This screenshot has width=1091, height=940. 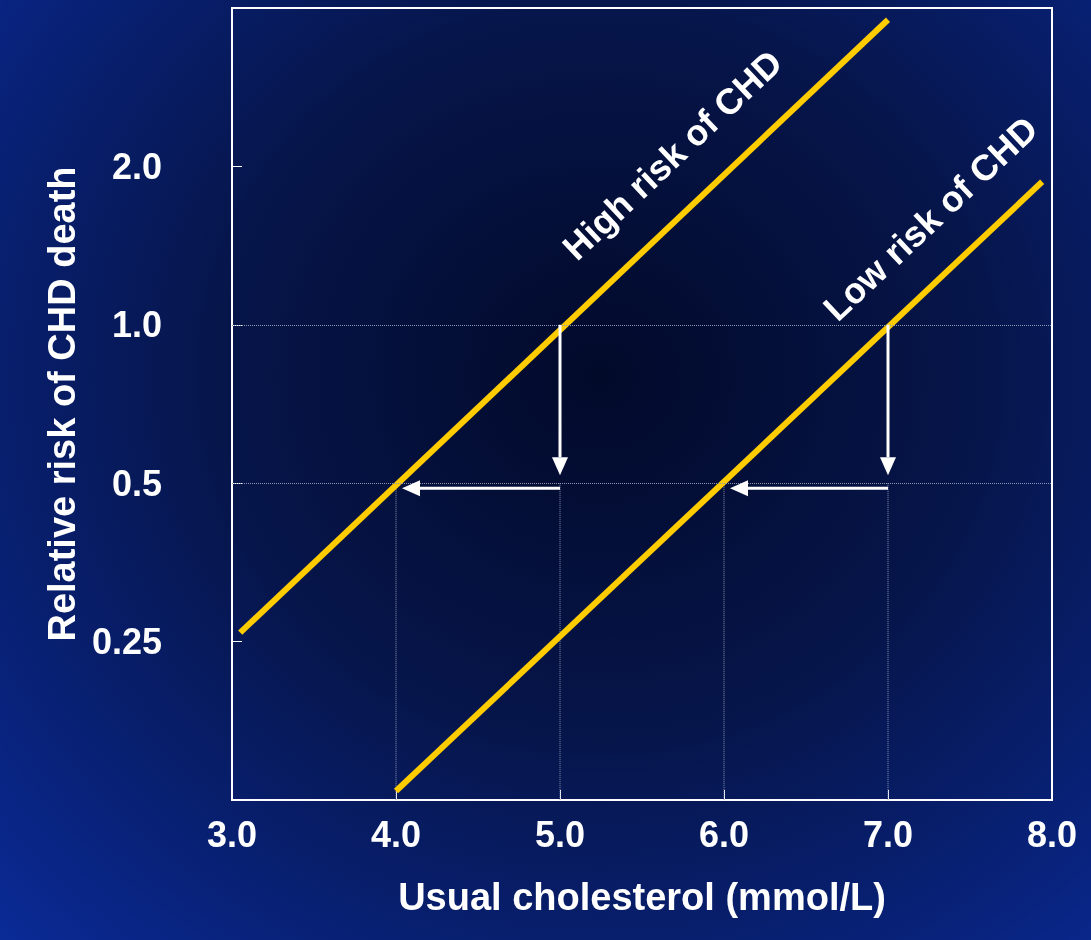 What do you see at coordinates (642, 897) in the screenshot?
I see `x-axis-title: Usual cholesterol (mmol/L)` at bounding box center [642, 897].